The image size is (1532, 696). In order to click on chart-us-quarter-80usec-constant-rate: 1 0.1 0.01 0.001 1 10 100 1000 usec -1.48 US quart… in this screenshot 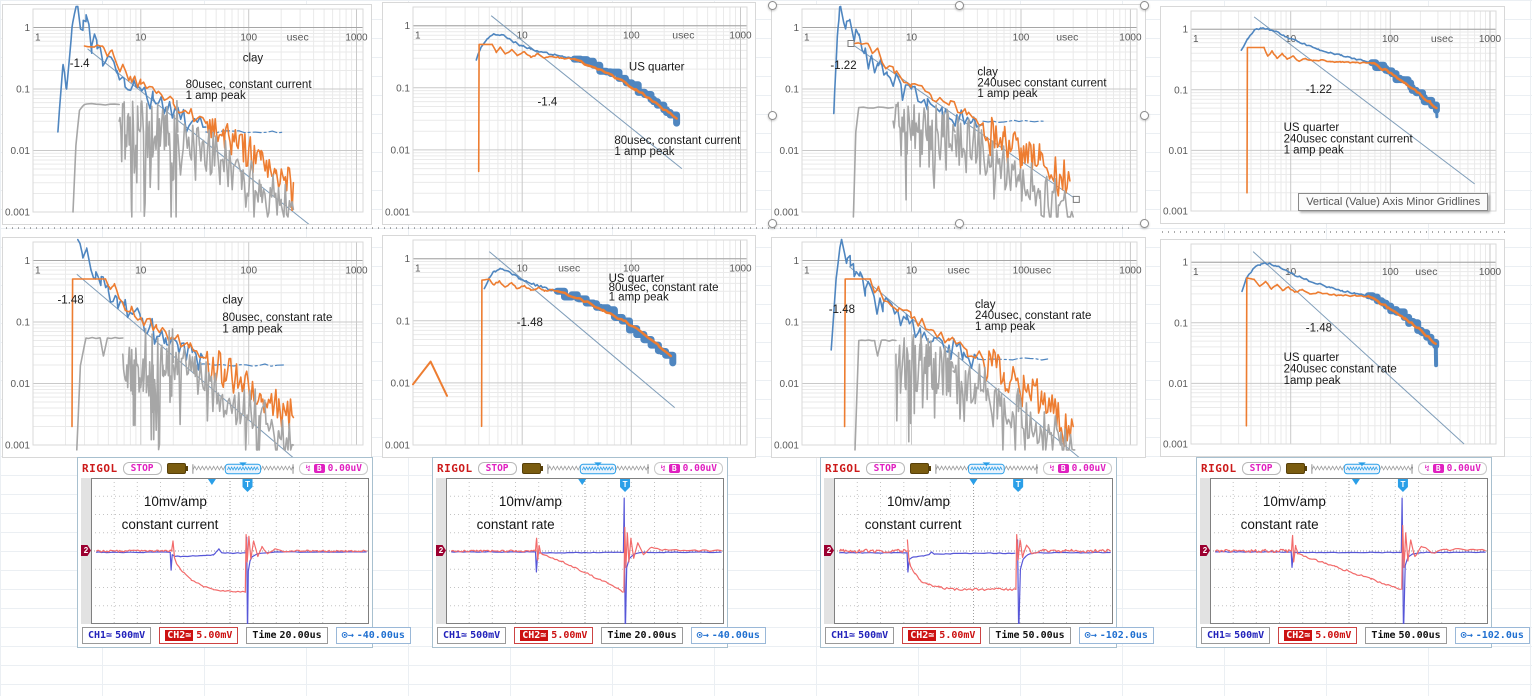, I will do `click(569, 346)`.